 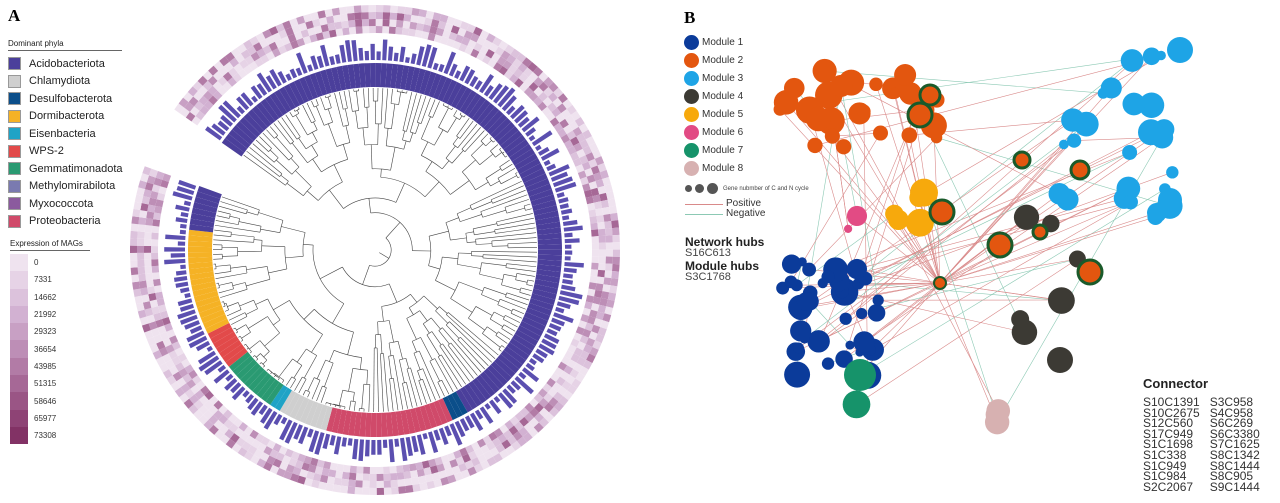 What do you see at coordinates (1165, 454) in the screenshot?
I see `connector-item: S1C338` at bounding box center [1165, 454].